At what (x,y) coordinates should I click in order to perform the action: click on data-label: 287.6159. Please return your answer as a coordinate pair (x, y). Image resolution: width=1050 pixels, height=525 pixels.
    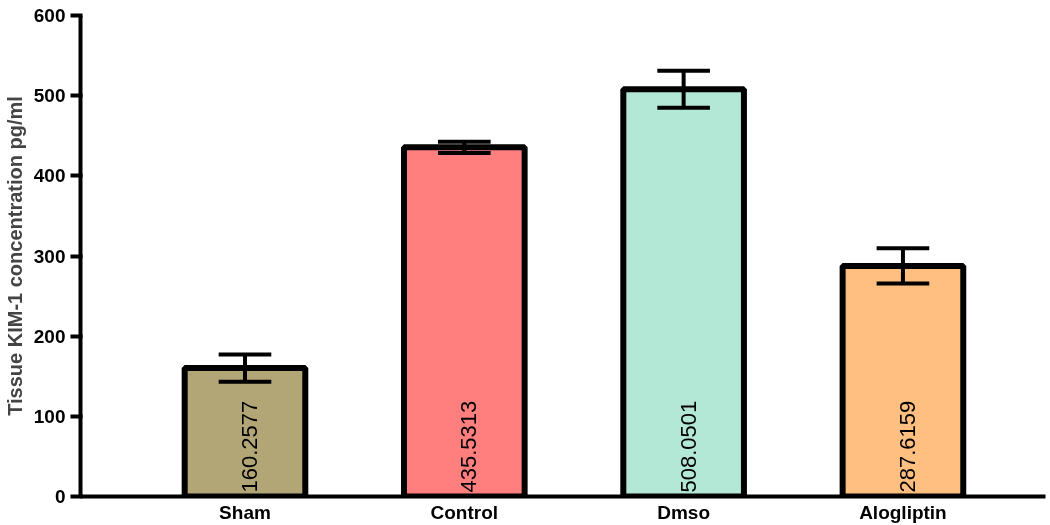
    Looking at the image, I should click on (907, 446).